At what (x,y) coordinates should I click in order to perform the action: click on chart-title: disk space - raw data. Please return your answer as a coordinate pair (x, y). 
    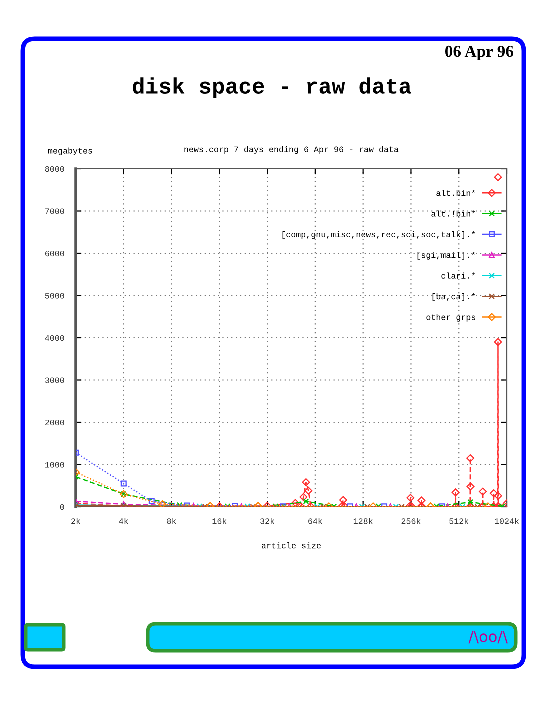
    Looking at the image, I should click on (272, 88).